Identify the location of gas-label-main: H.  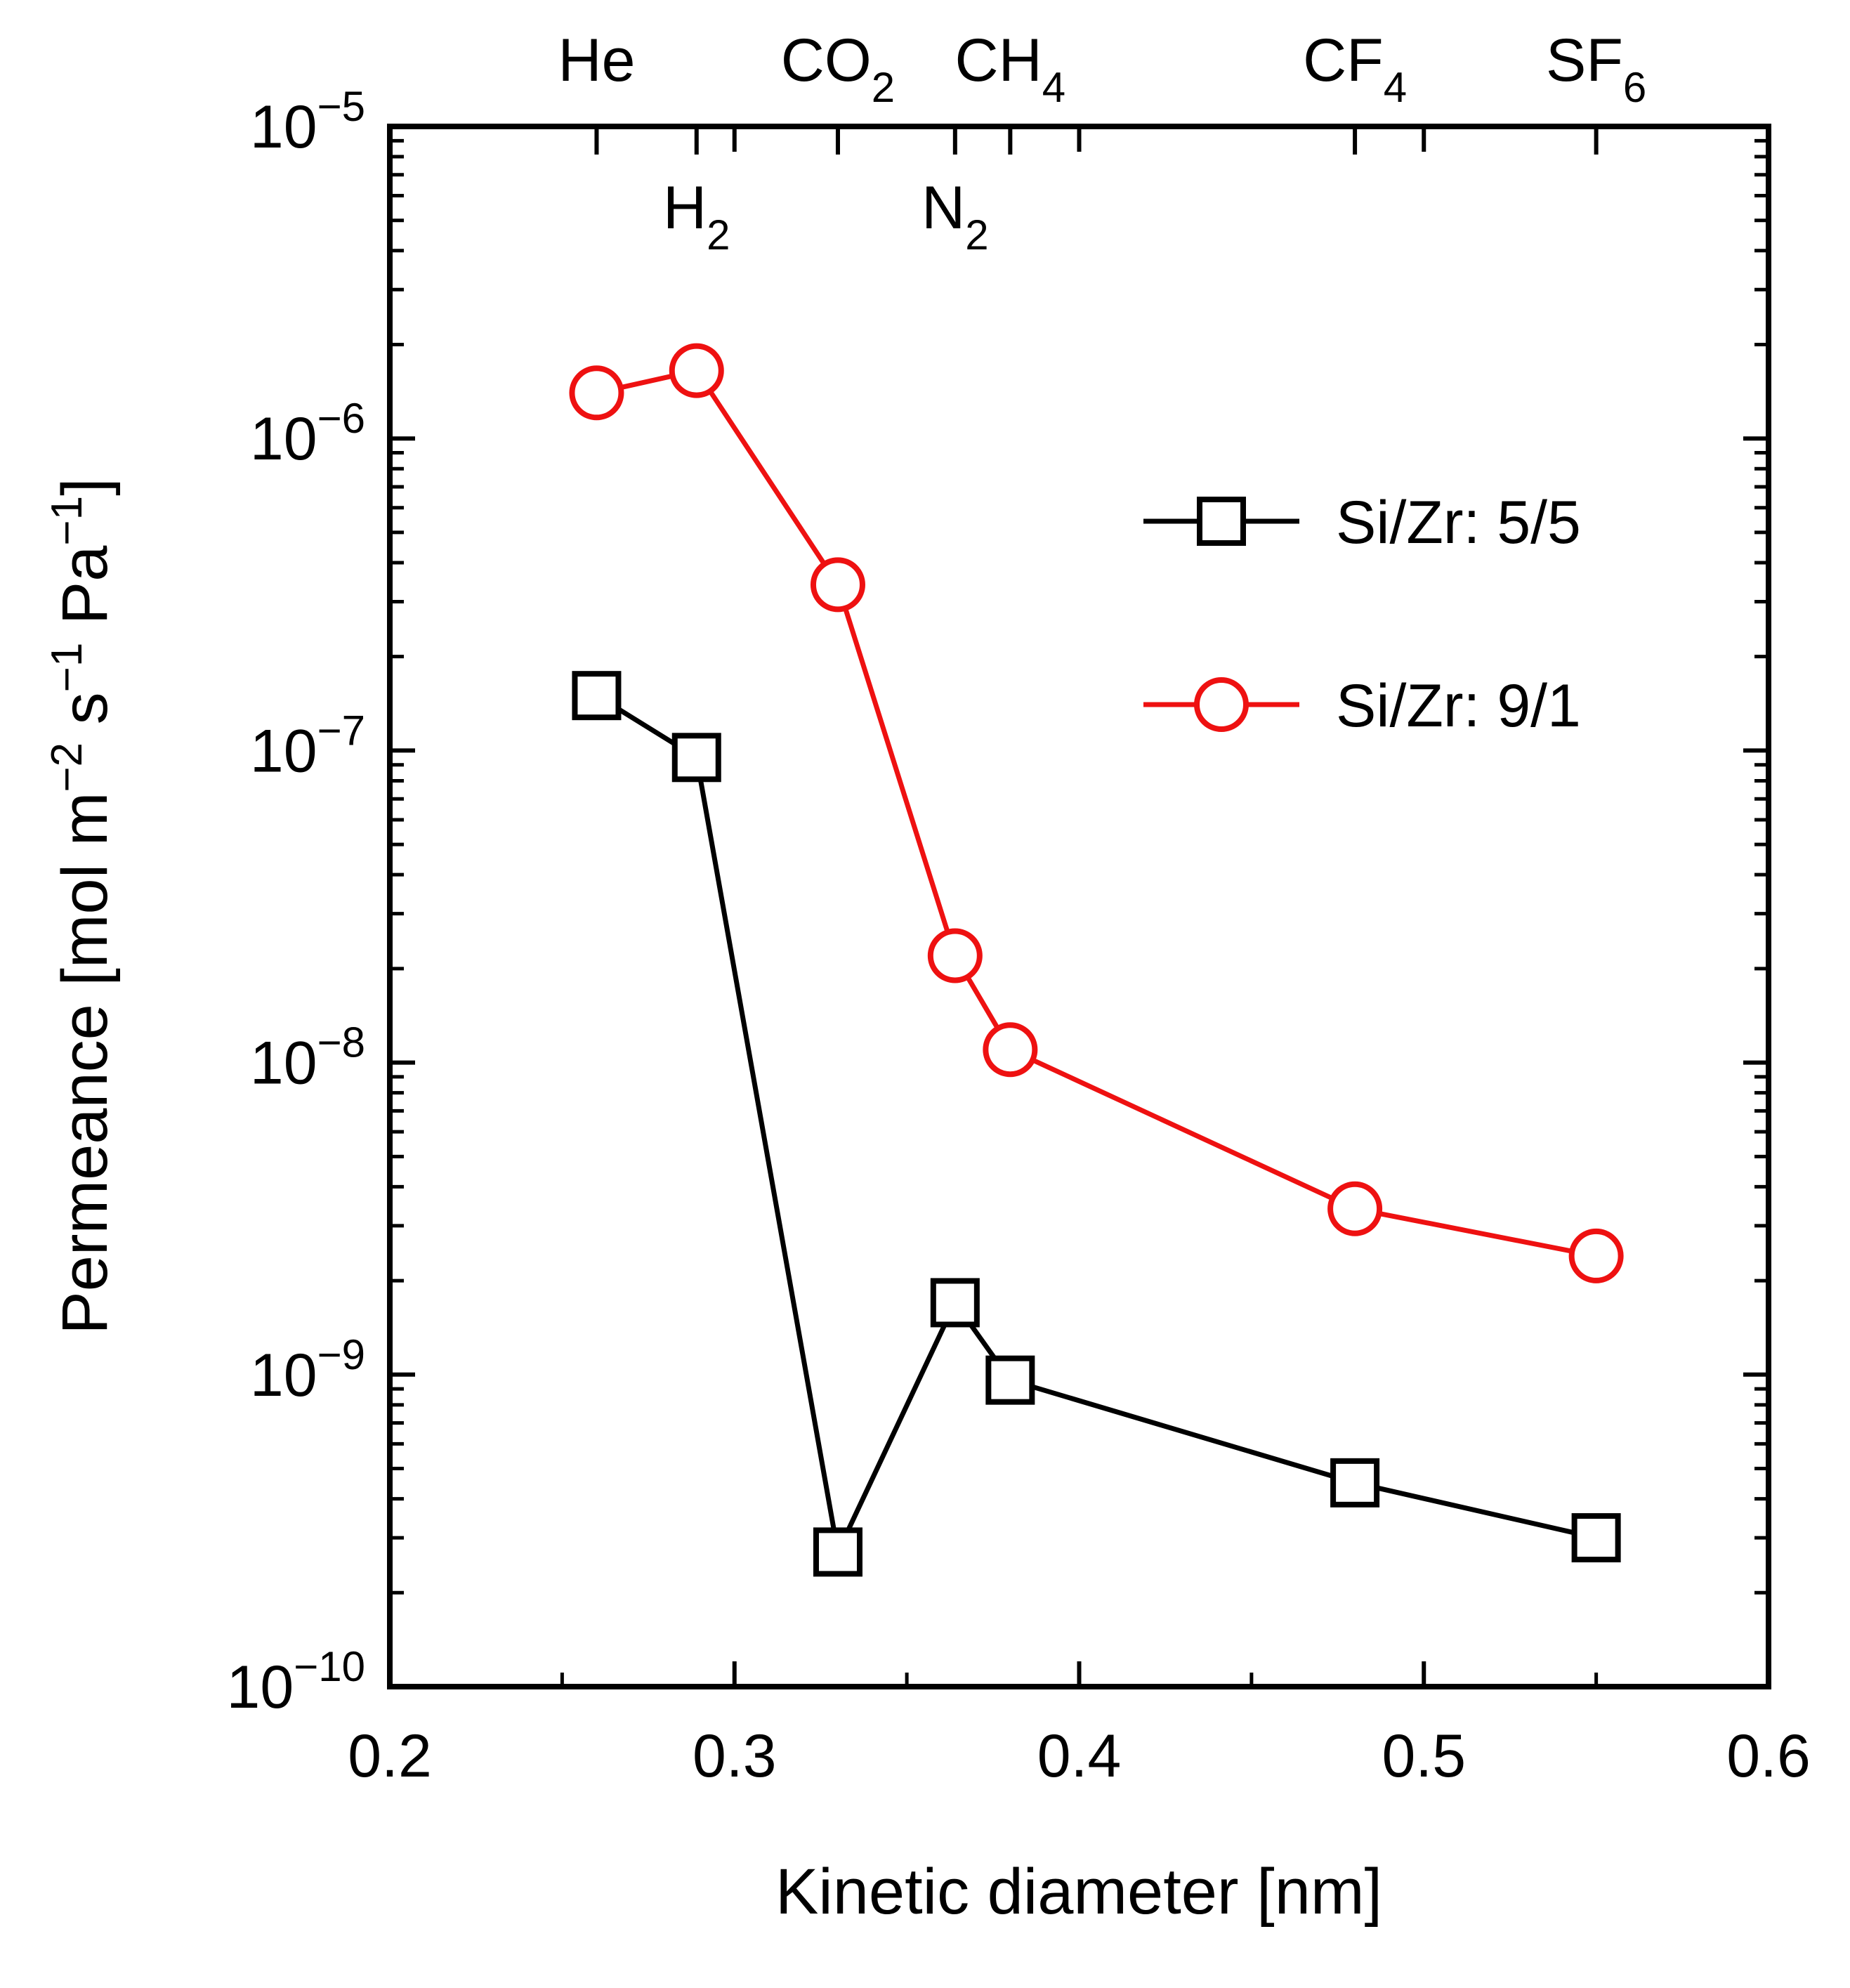
(685, 208).